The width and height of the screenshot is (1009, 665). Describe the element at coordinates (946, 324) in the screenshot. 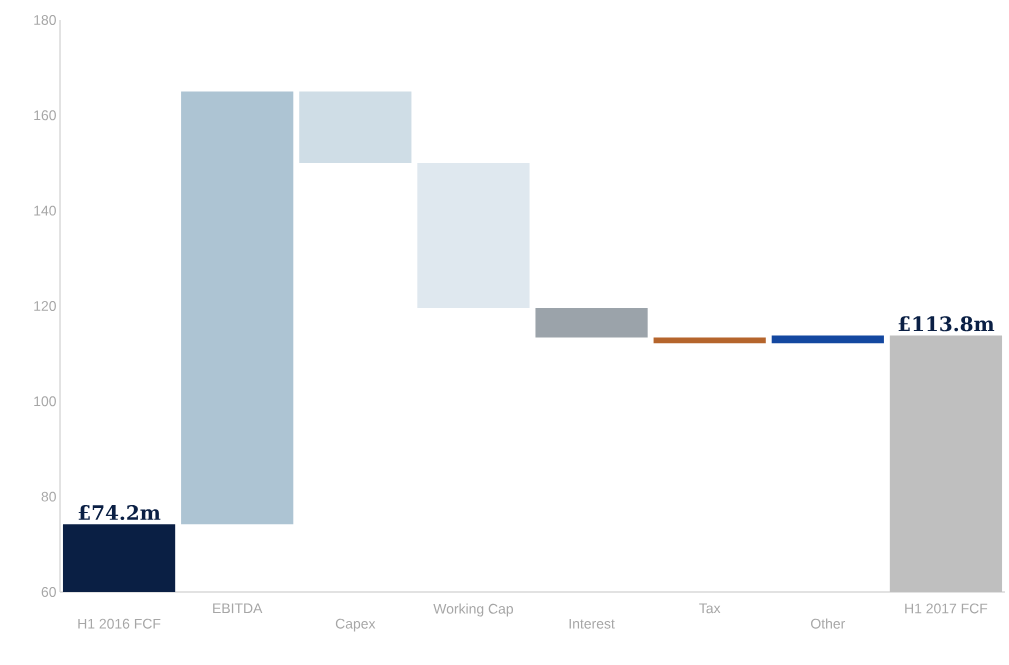

I see `data-label: £113.8m` at that location.